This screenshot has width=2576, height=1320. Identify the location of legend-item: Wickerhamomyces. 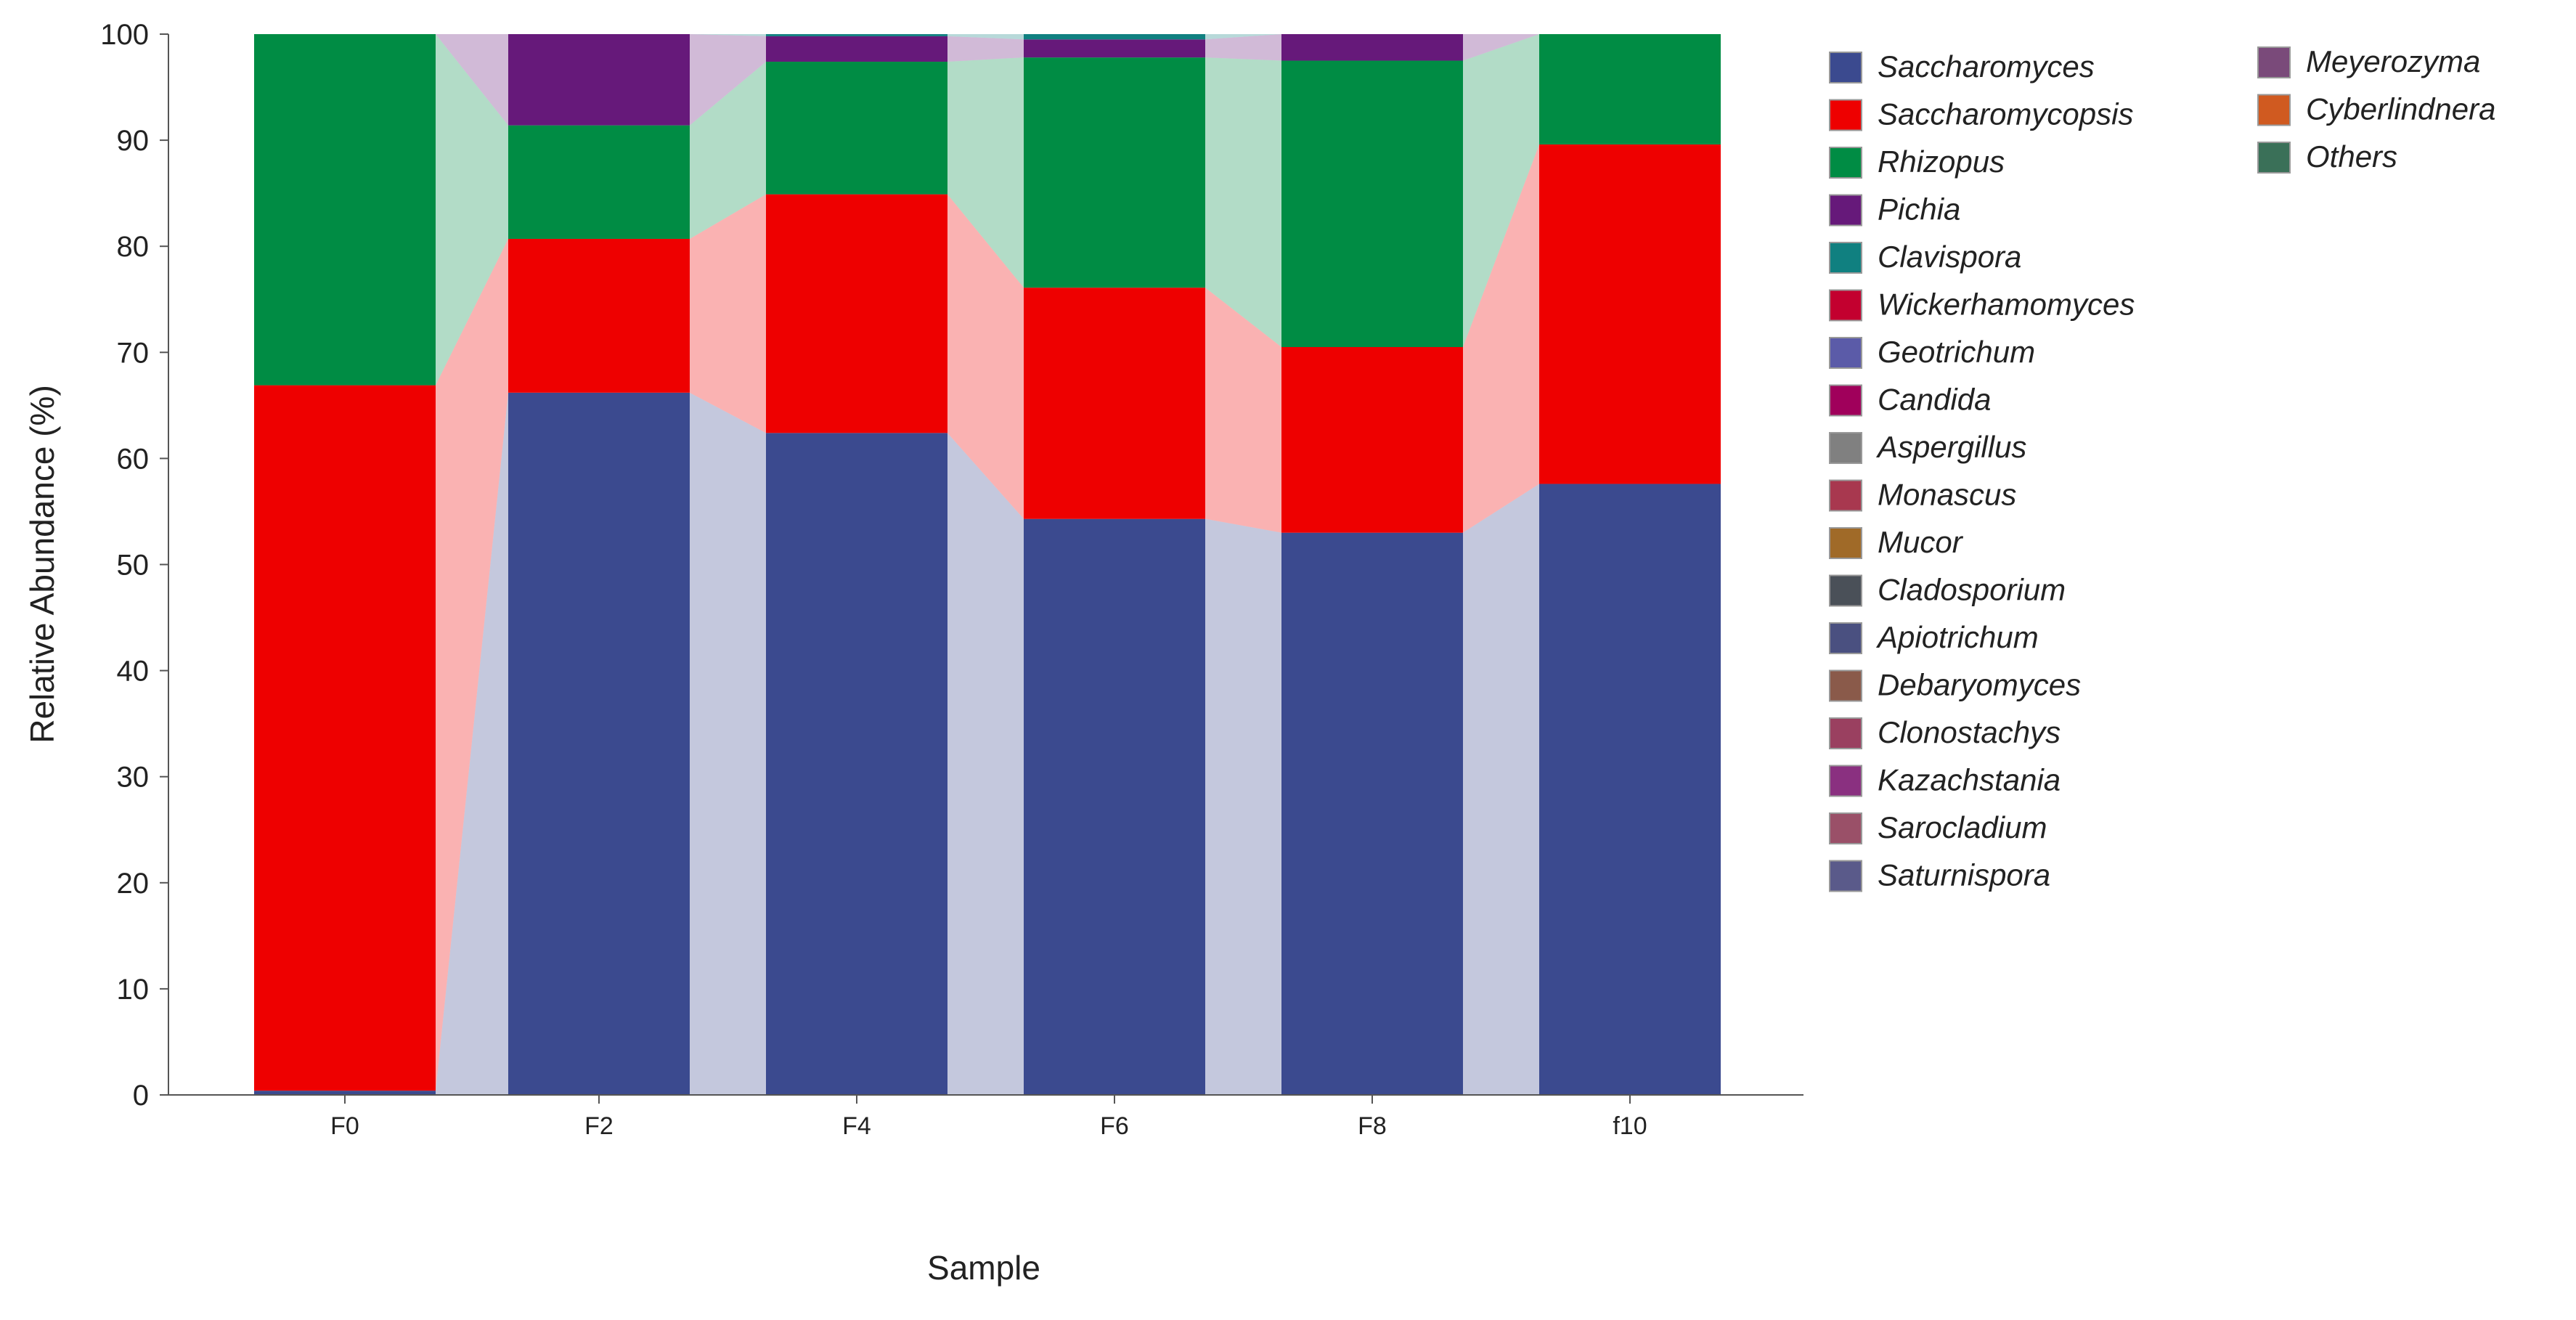
(1982, 305).